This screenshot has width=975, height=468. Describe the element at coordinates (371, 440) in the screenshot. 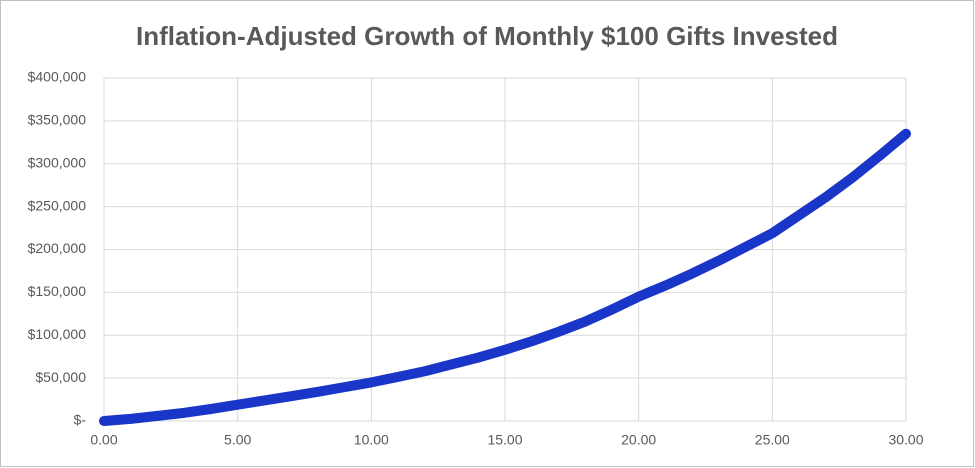

I see `x-tick-label: 10.00` at that location.